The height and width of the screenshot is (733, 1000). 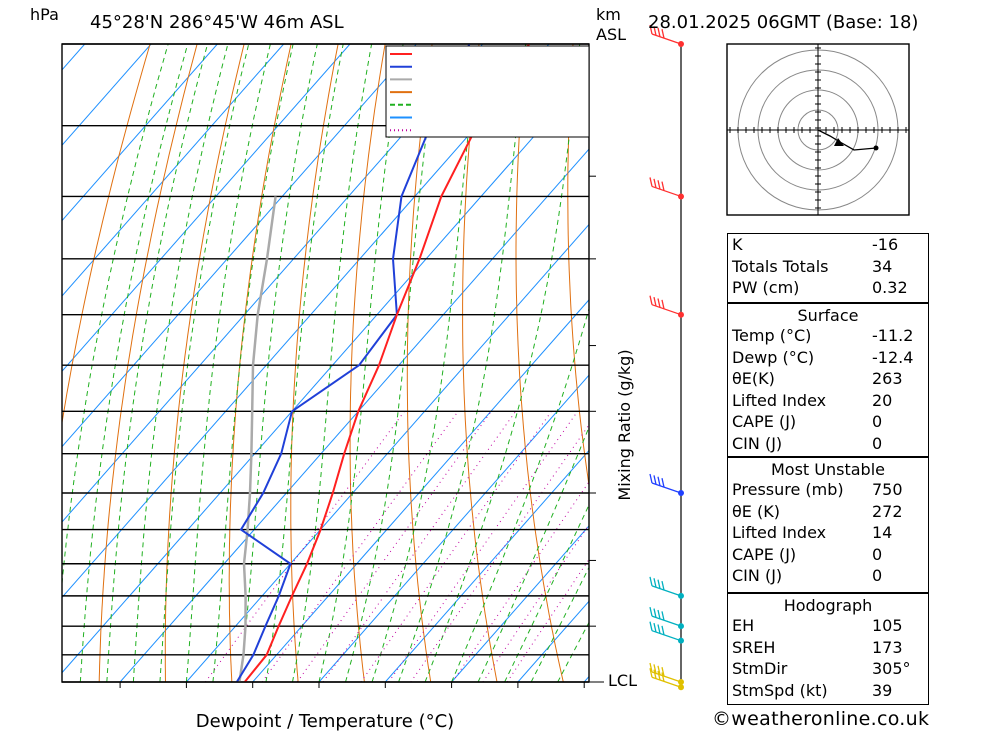 I want to click on param-value: -12.4, so click(x=893, y=357).